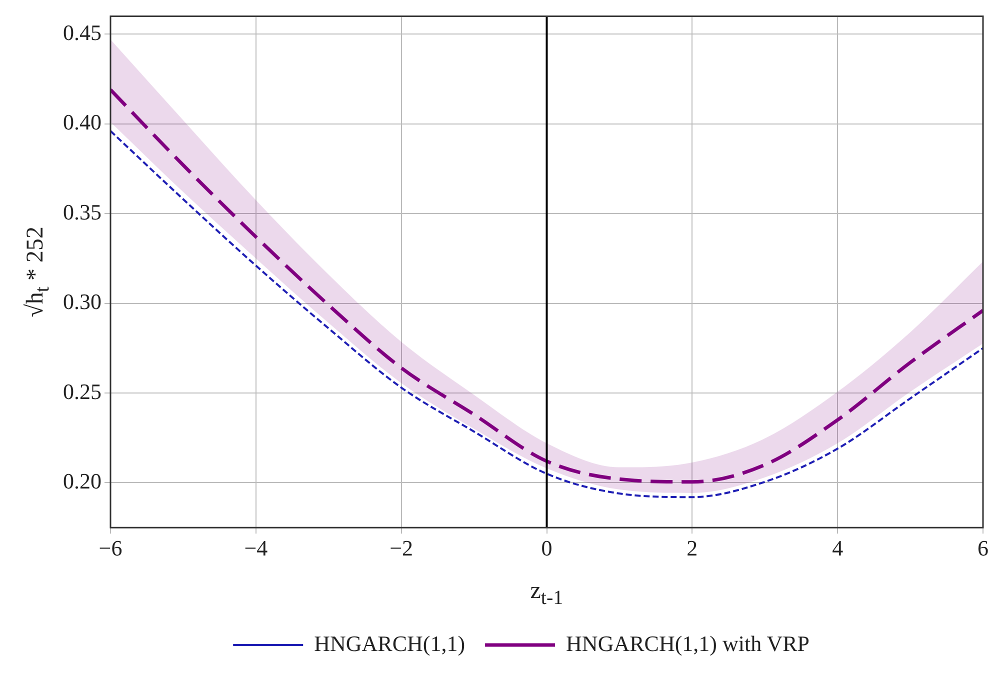 The height and width of the screenshot is (676, 993). Describe the element at coordinates (110, 548) in the screenshot. I see `x-tick-label: −6` at that location.